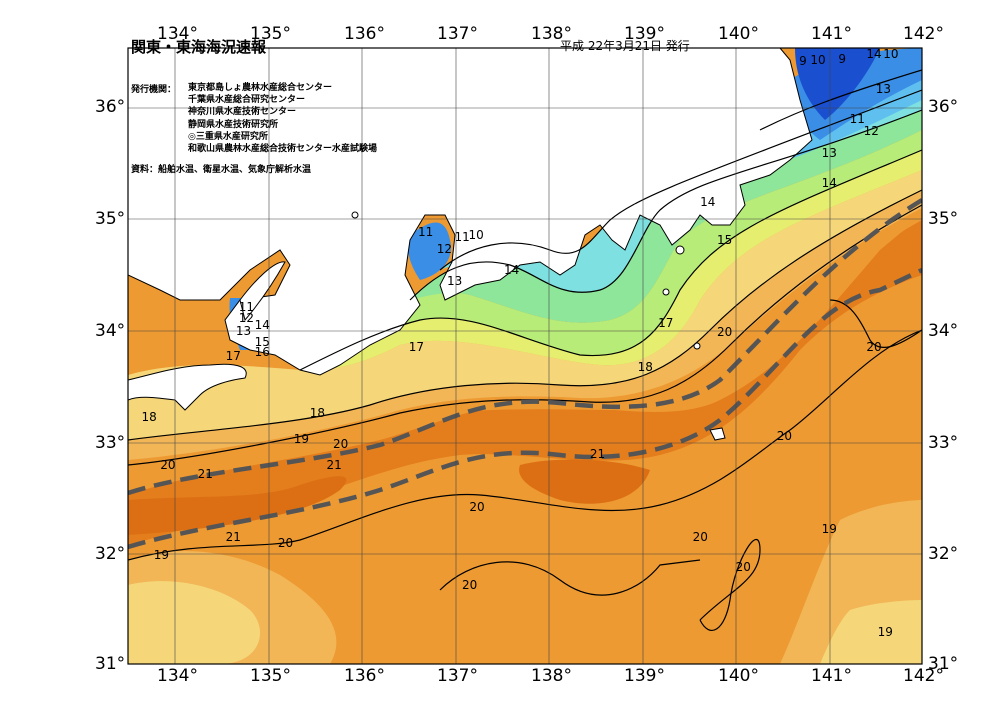  What do you see at coordinates (644, 34) in the screenshot?
I see `lon-label-top: 139°` at bounding box center [644, 34].